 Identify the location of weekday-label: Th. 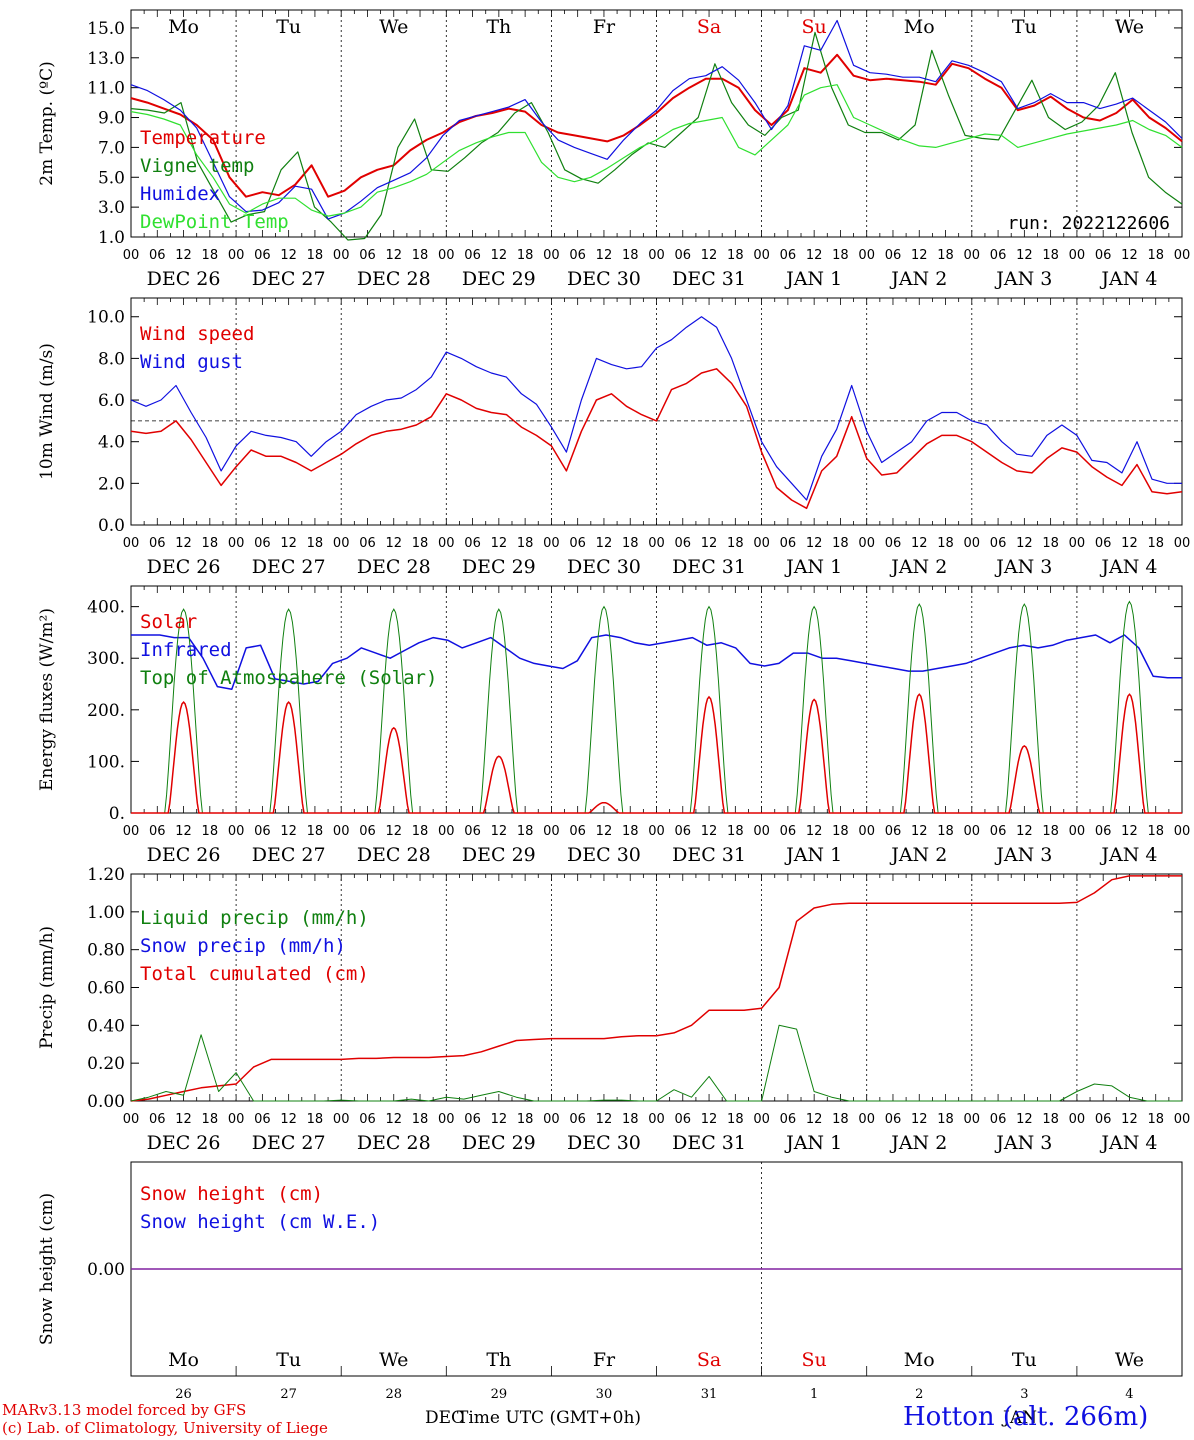
(498, 1360).